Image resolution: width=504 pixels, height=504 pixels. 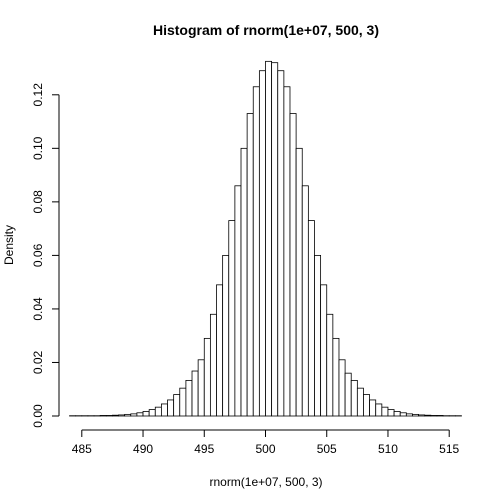 What do you see at coordinates (38, 202) in the screenshot?
I see `y-tick-label: 0.08` at bounding box center [38, 202].